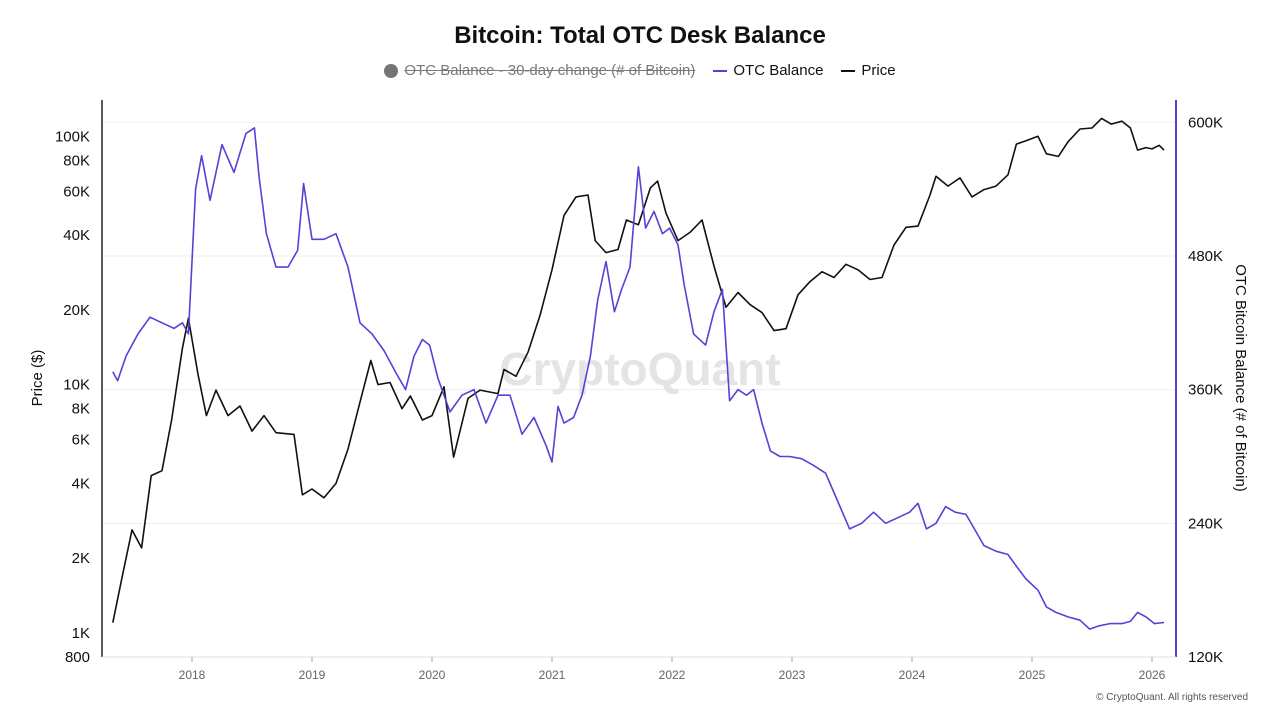 The image size is (1280, 720). What do you see at coordinates (81, 633) in the screenshot?
I see `y-left-tick-label: 1K` at bounding box center [81, 633].